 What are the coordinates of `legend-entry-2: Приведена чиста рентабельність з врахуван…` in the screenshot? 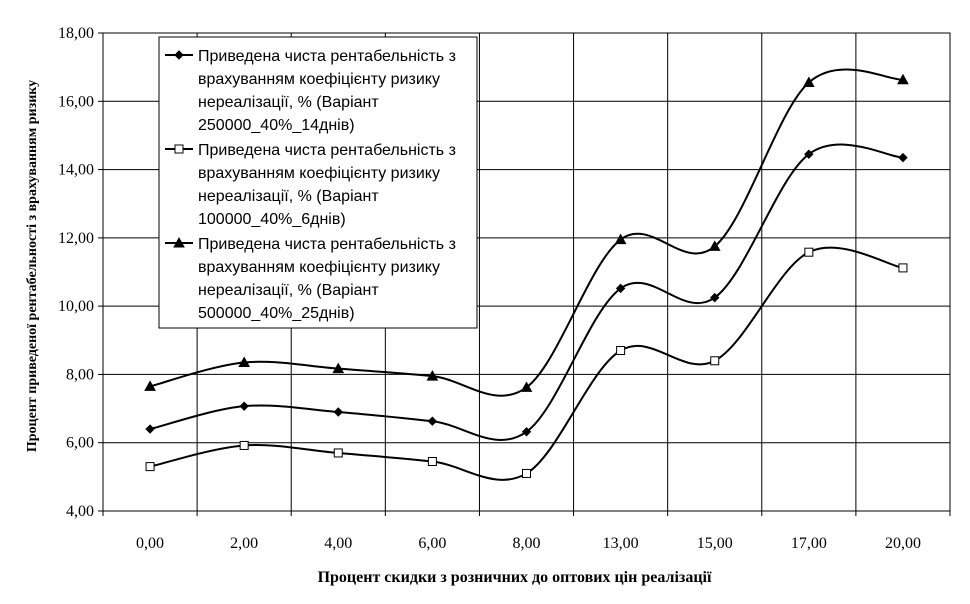 It's located at (310, 185).